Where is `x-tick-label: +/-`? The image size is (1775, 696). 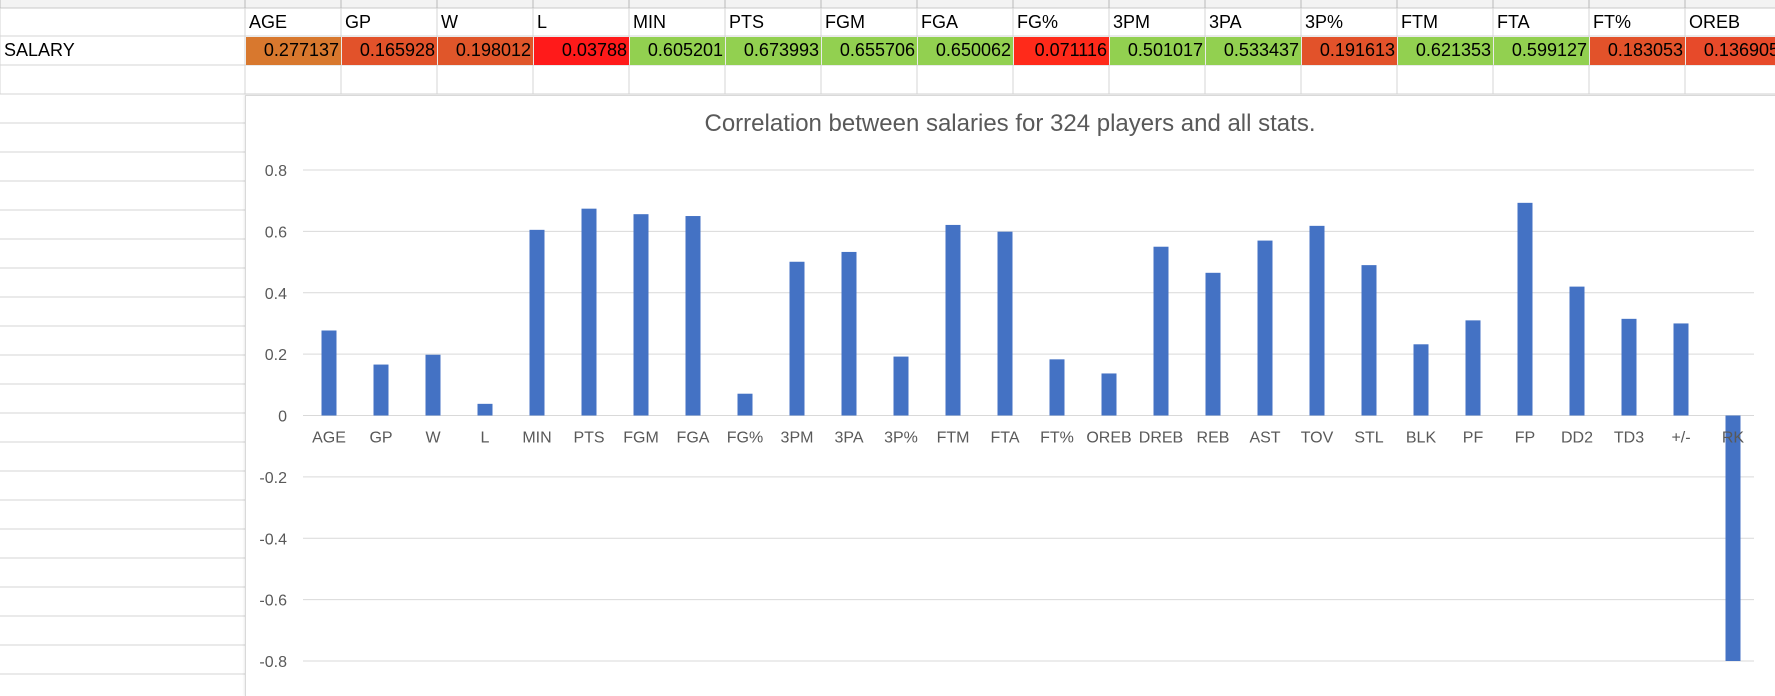 x-tick-label: +/- is located at coordinates (1680, 438).